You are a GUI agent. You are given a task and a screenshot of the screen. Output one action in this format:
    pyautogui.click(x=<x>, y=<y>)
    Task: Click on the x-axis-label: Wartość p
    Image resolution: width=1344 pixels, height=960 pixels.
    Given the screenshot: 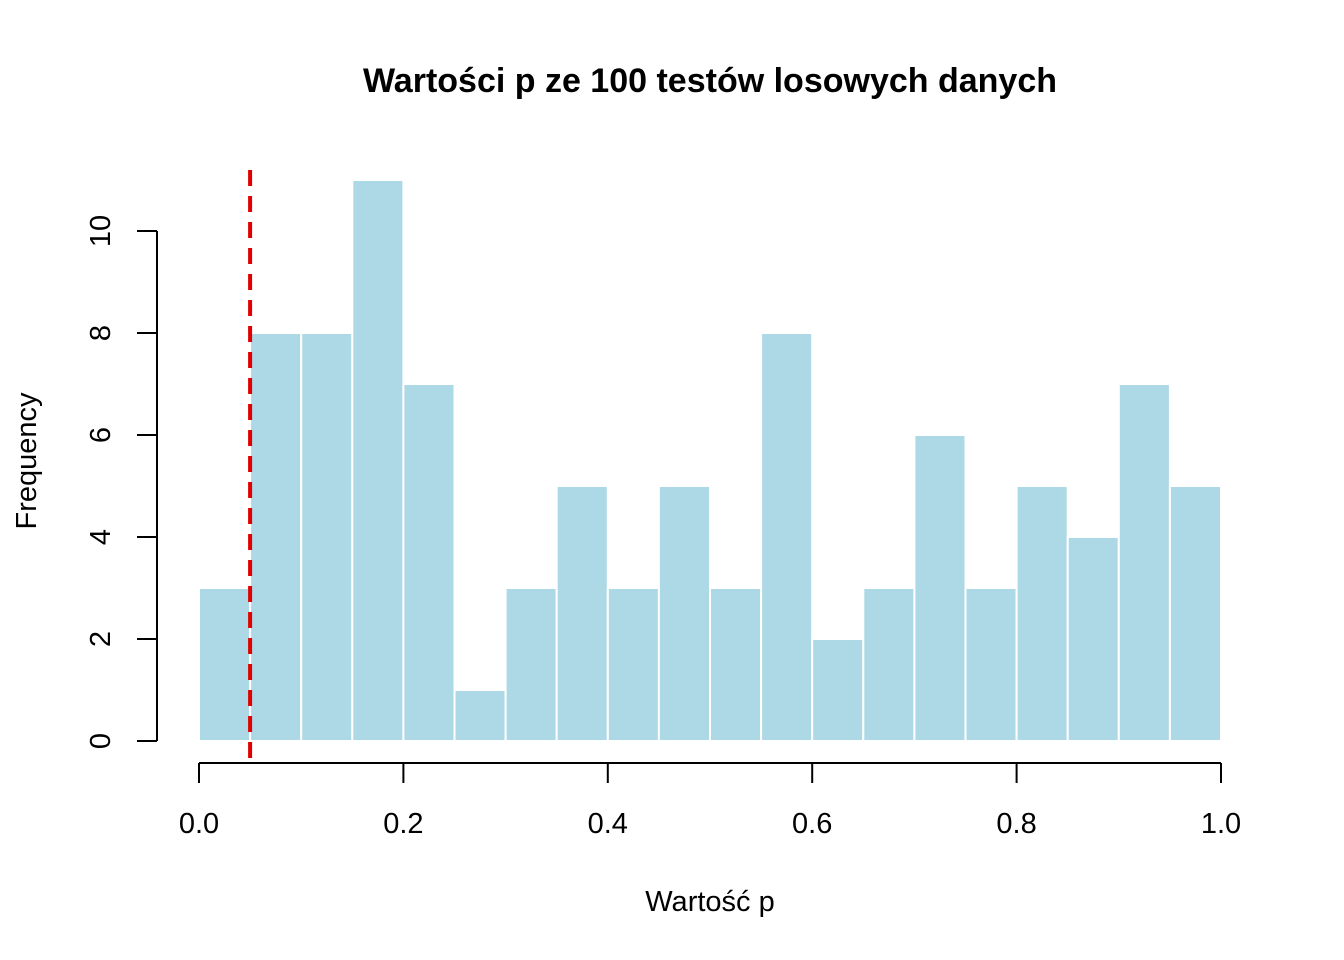 What is the action you would take?
    pyautogui.click(x=709, y=902)
    